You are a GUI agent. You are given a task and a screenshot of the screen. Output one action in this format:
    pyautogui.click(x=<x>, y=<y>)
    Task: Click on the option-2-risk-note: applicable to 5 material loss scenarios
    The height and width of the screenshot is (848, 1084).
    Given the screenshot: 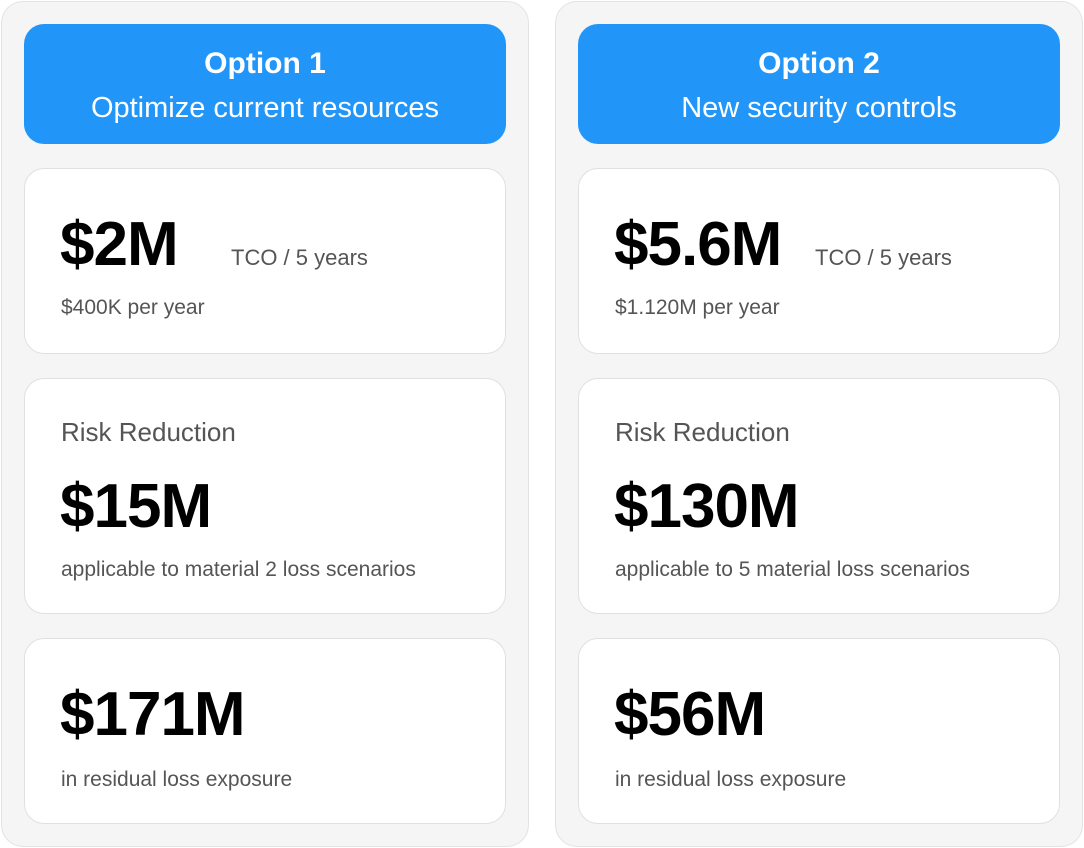 What is the action you would take?
    pyautogui.click(x=792, y=569)
    